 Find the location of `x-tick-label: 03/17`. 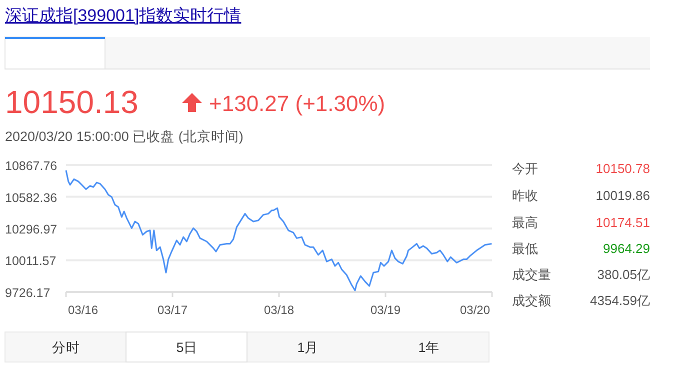

x-tick-label: 03/17 is located at coordinates (172, 310).